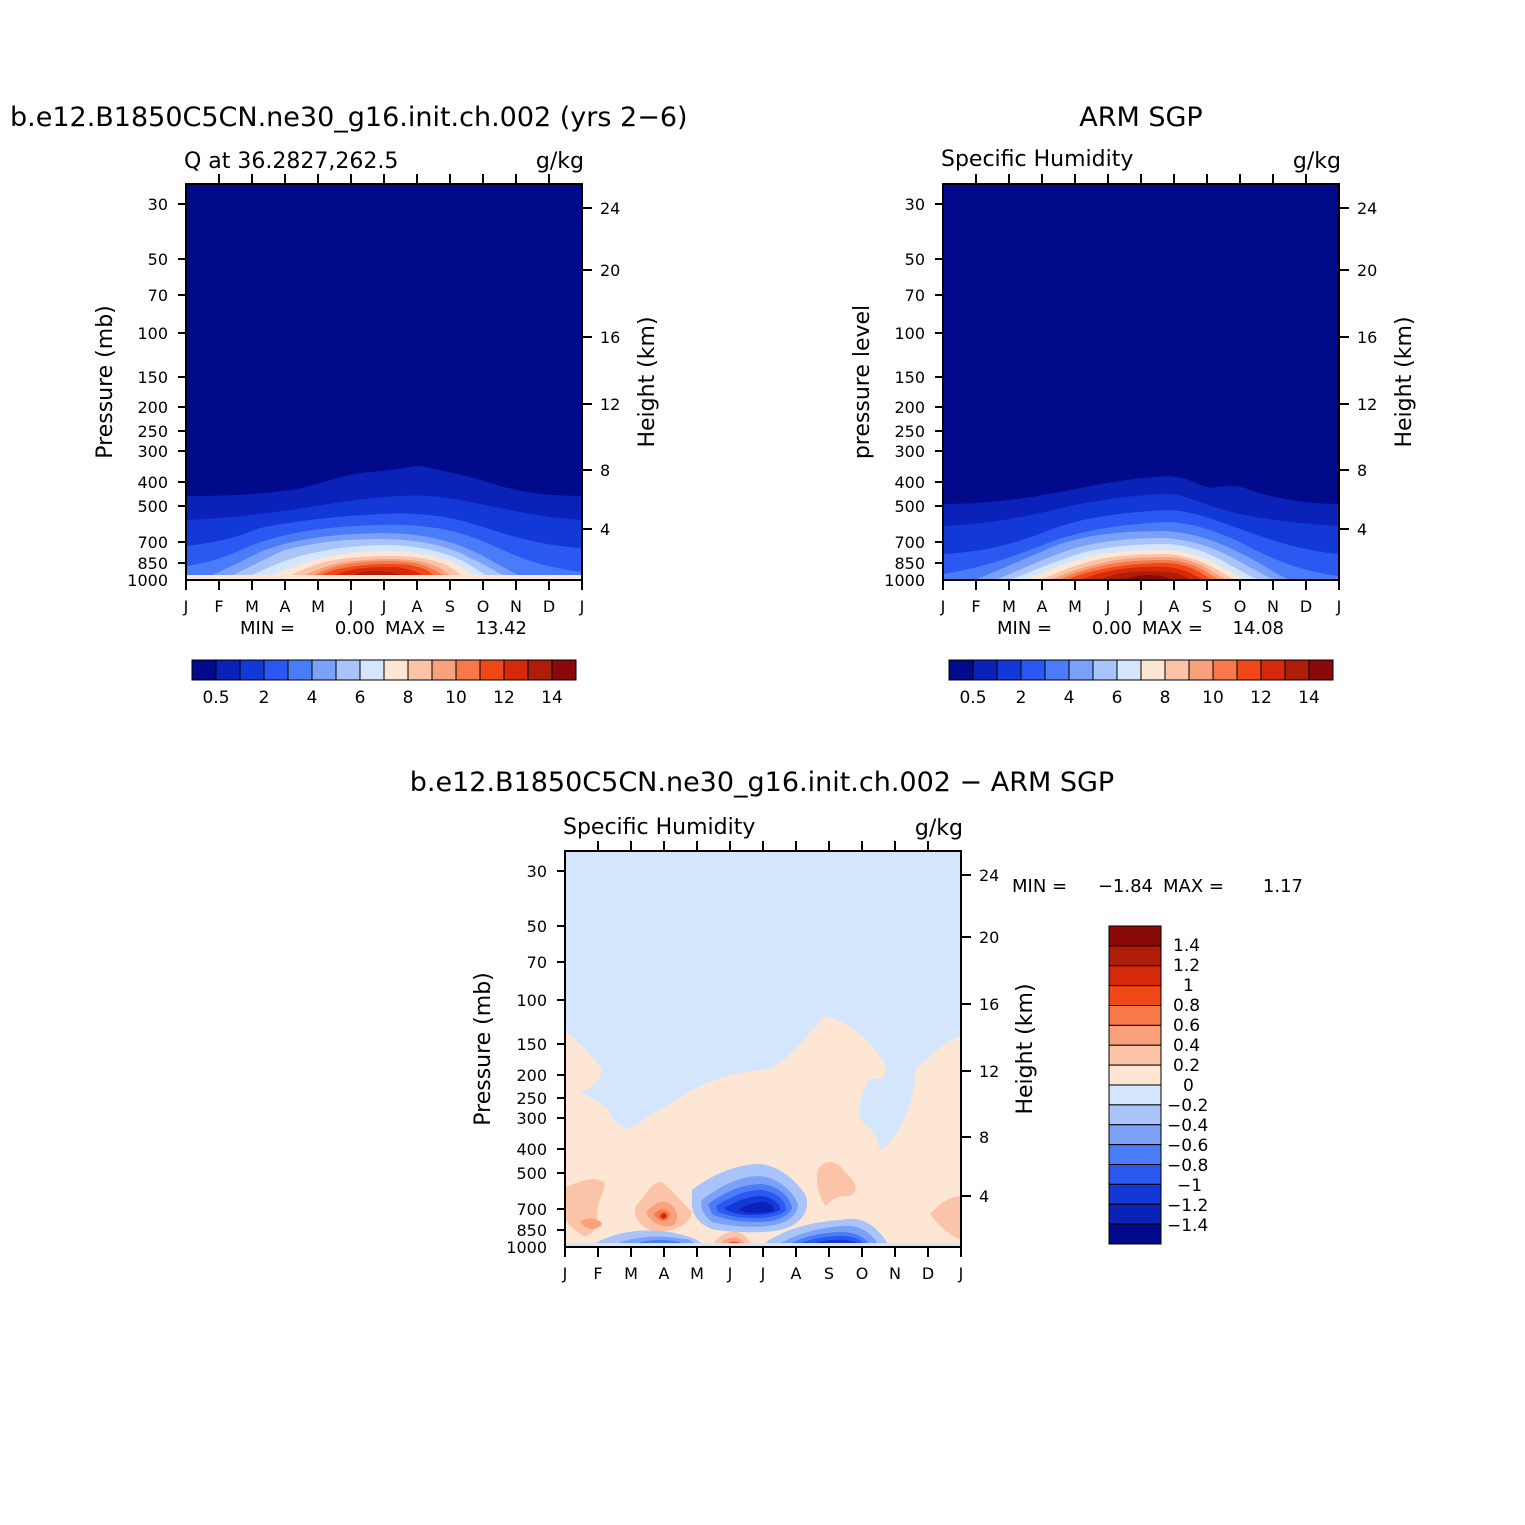 This screenshot has height=1525, width=1525. What do you see at coordinates (1187, 1146) in the screenshot?
I see `colorbar-label: −0.6` at bounding box center [1187, 1146].